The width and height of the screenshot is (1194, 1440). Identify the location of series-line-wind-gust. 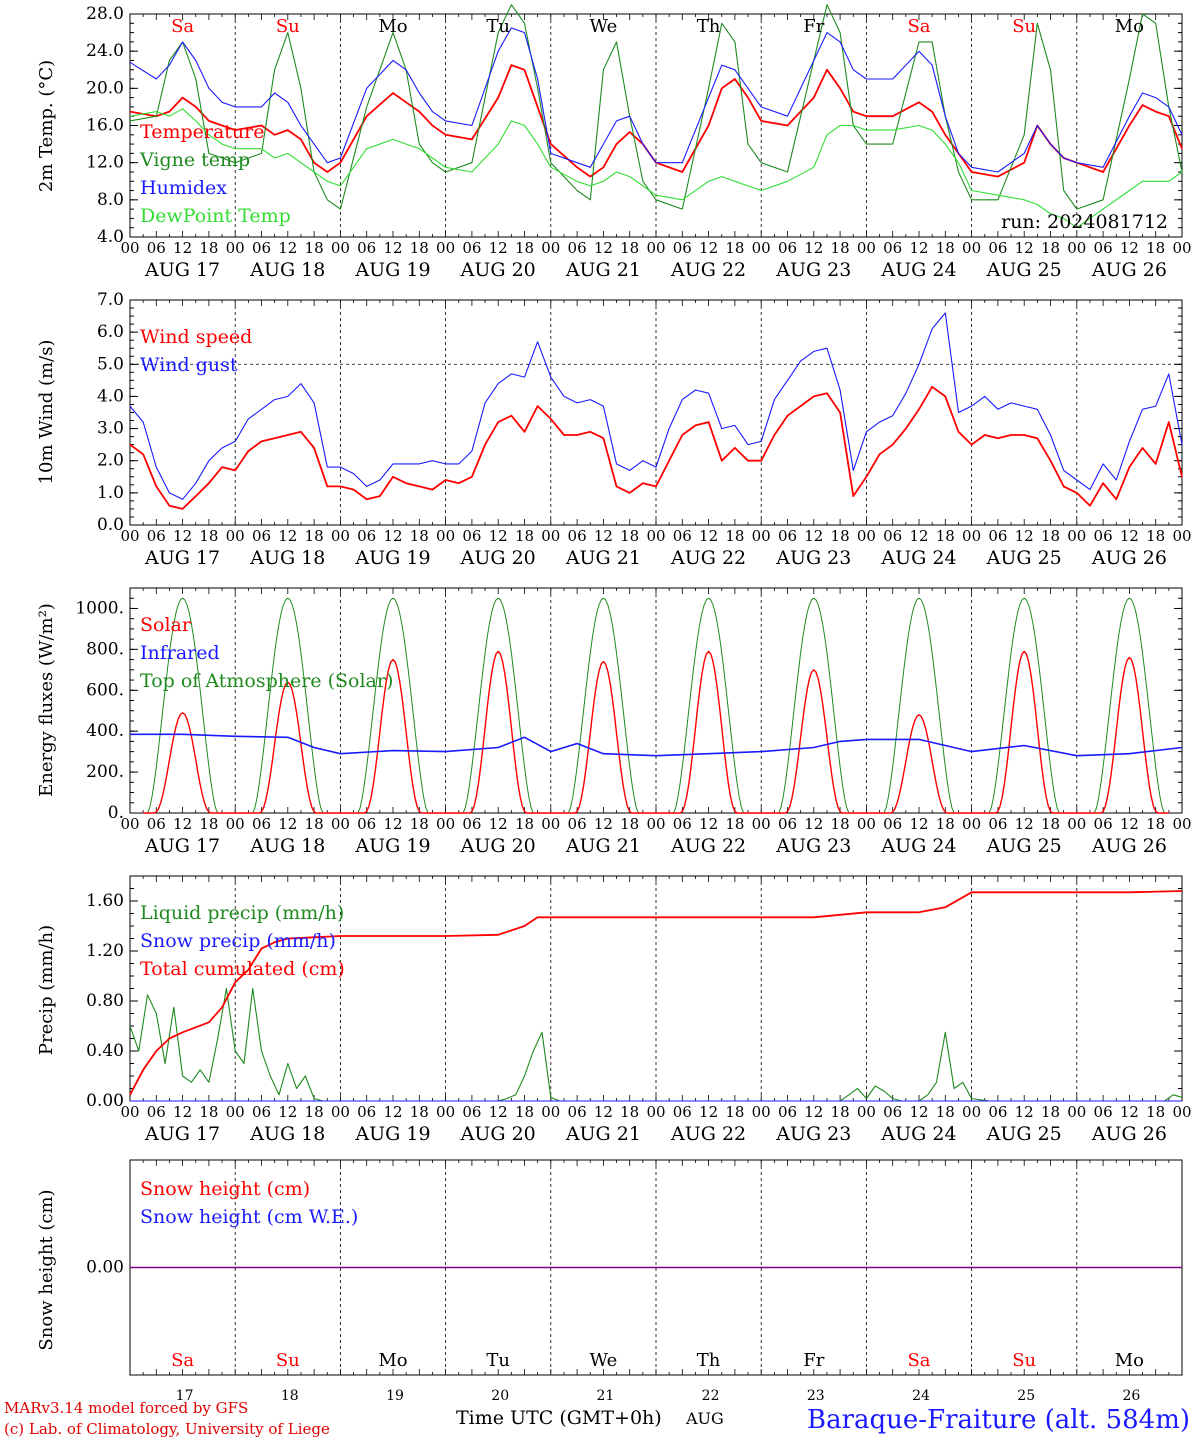
(656, 406).